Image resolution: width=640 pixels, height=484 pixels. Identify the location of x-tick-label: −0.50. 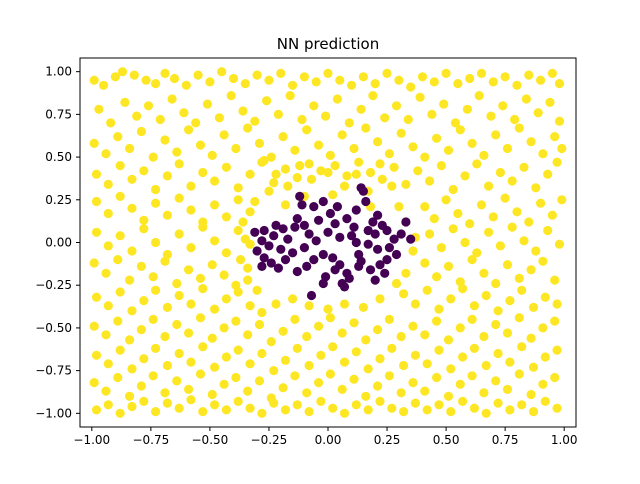
(210, 440).